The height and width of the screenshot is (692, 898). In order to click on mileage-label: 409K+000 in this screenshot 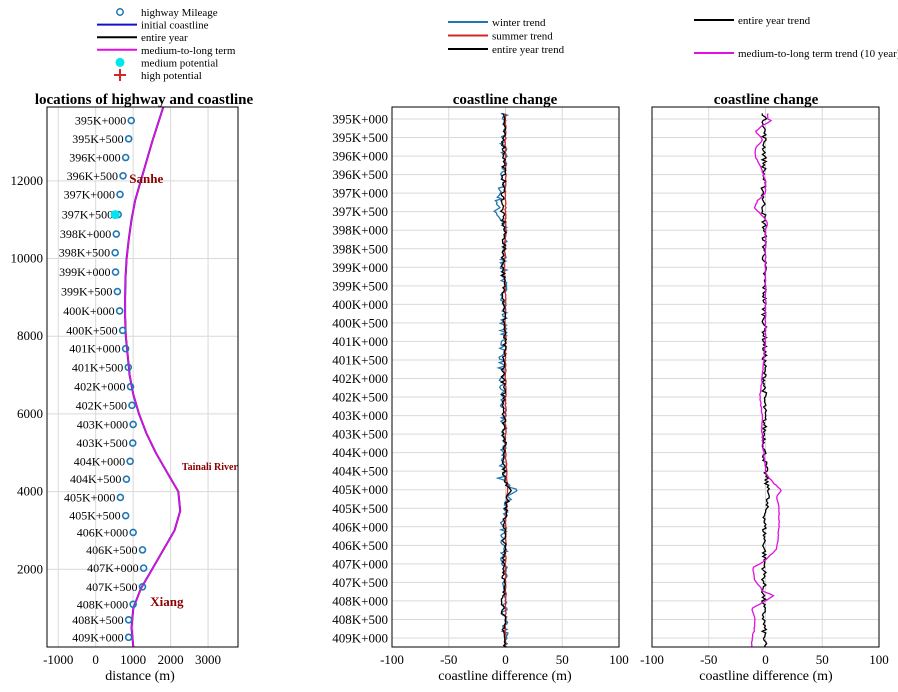, I will do `click(97, 637)`.